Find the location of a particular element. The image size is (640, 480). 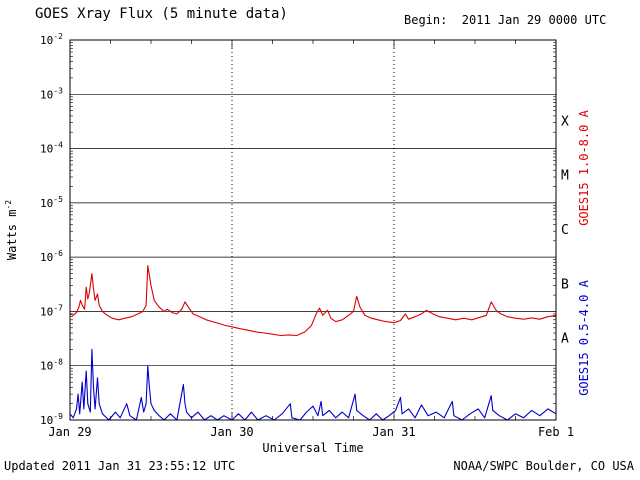

y-tick-label: 10⁻⁶ is located at coordinates (51, 256).